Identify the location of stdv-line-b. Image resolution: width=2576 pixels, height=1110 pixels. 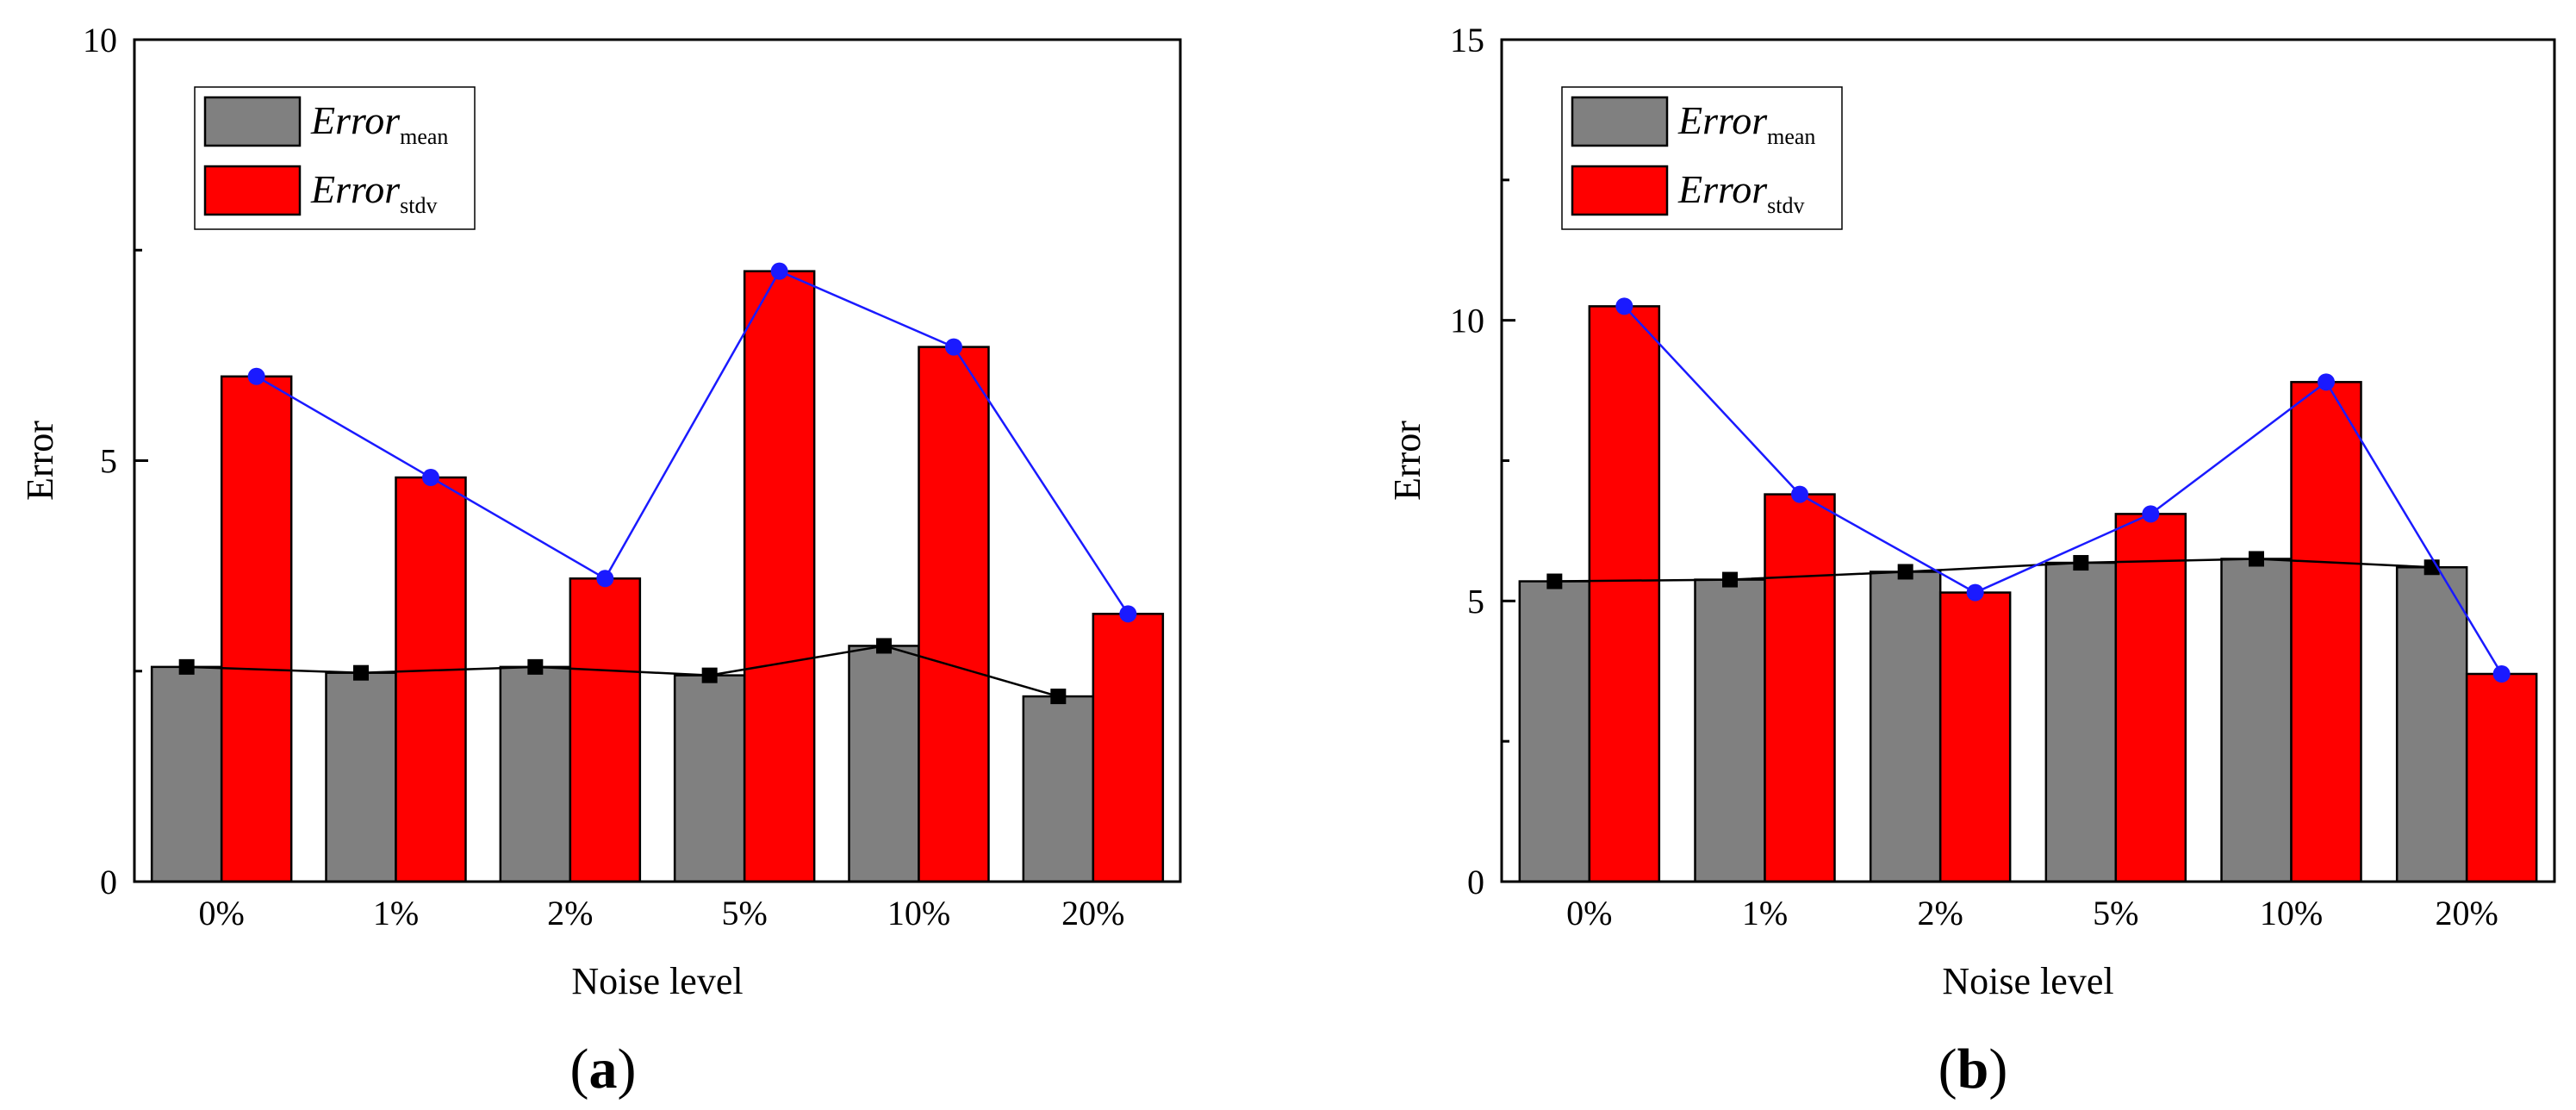
(2063, 490).